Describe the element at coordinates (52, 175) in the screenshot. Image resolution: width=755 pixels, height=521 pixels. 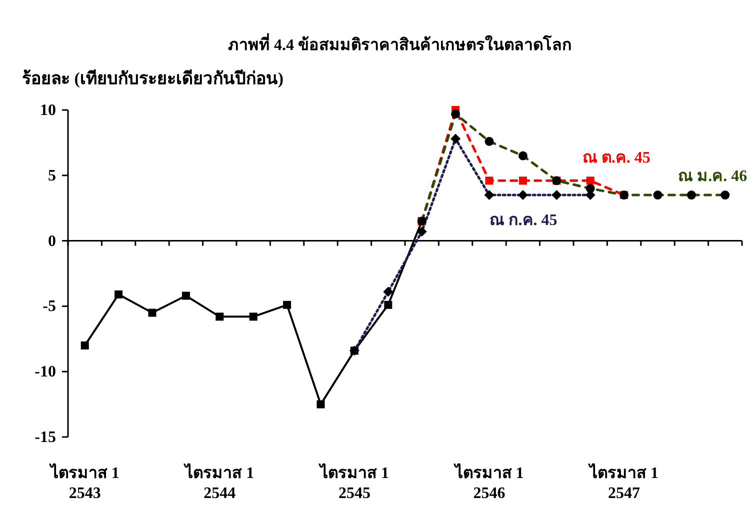
I see `y-tick-label: 5` at that location.